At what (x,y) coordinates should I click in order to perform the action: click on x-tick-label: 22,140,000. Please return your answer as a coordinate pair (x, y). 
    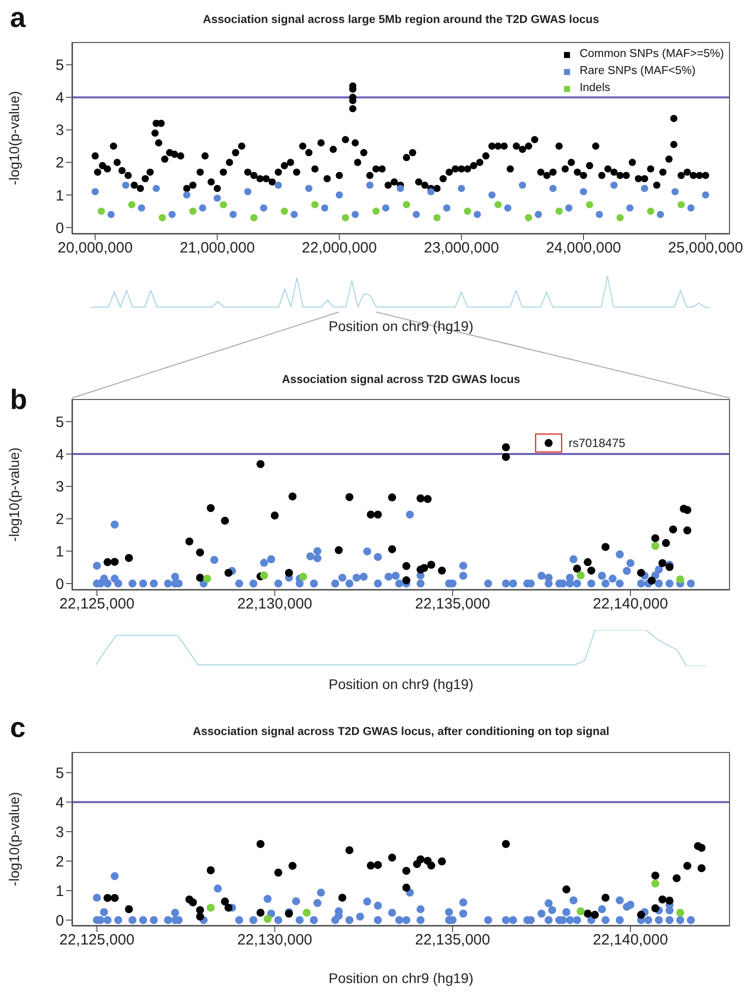
    Looking at the image, I should click on (630, 940).